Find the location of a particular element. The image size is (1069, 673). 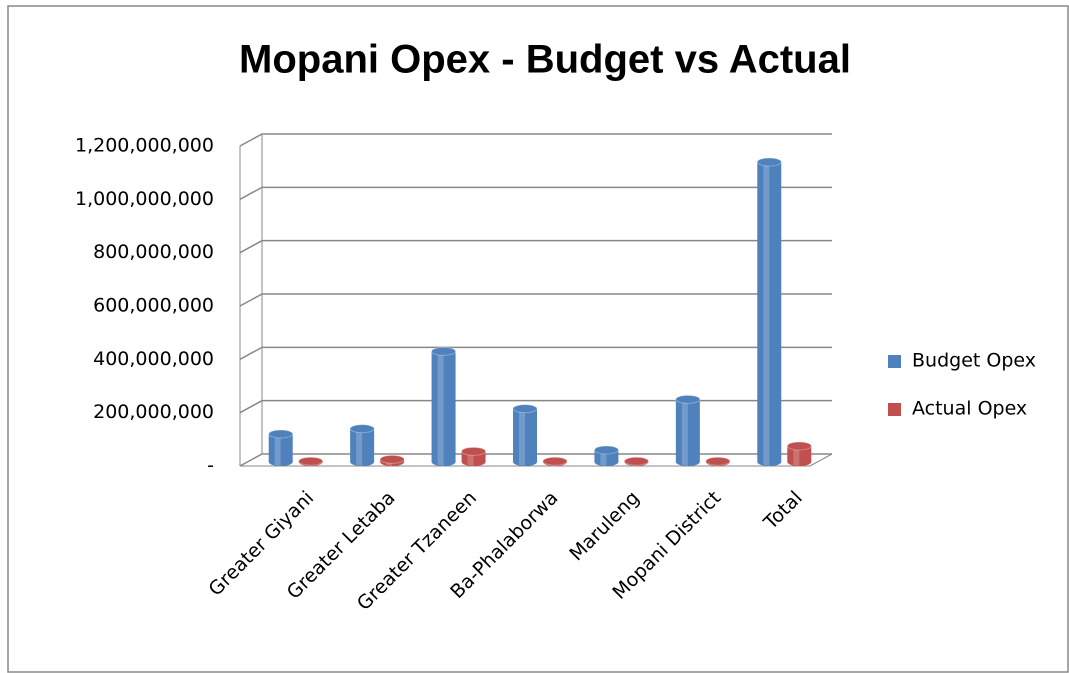

y-tick-label: - is located at coordinates (210, 466).